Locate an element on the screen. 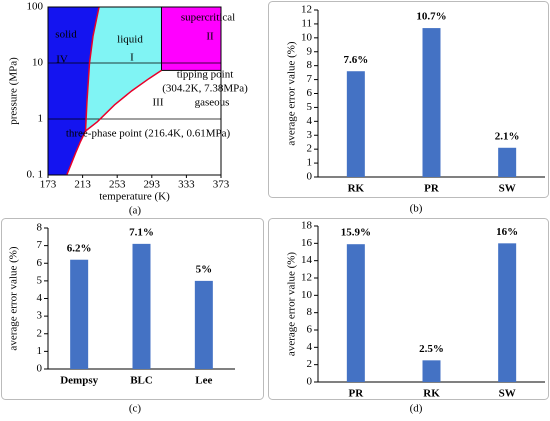  value-label: 7.1% is located at coordinates (141, 232).